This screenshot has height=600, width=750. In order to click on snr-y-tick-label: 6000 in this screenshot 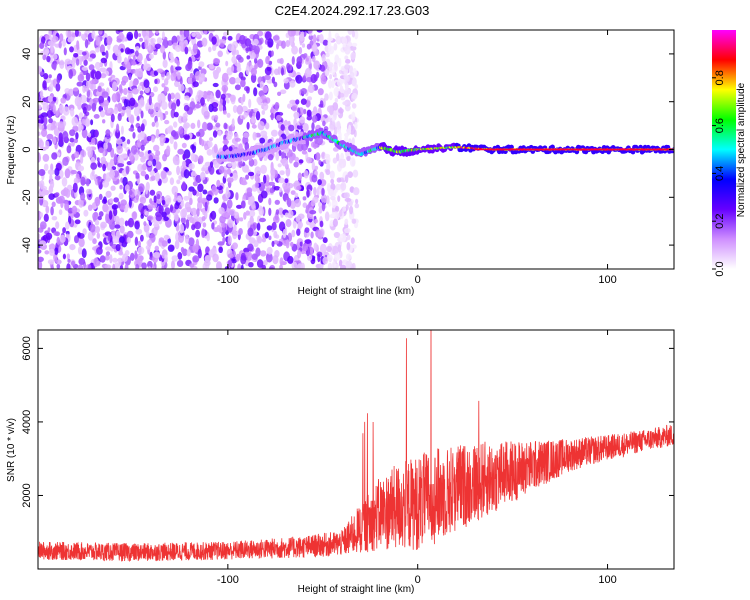, I will do `click(27, 348)`.